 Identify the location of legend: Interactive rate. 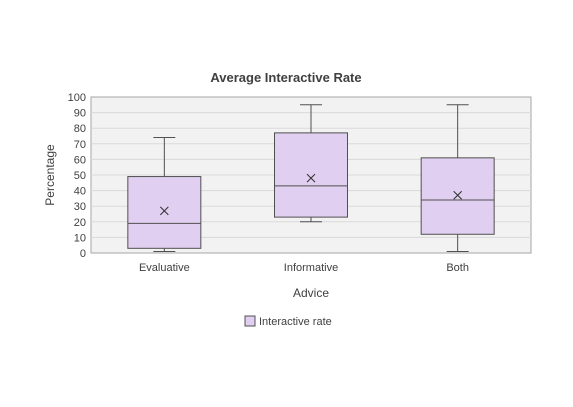
(288, 321).